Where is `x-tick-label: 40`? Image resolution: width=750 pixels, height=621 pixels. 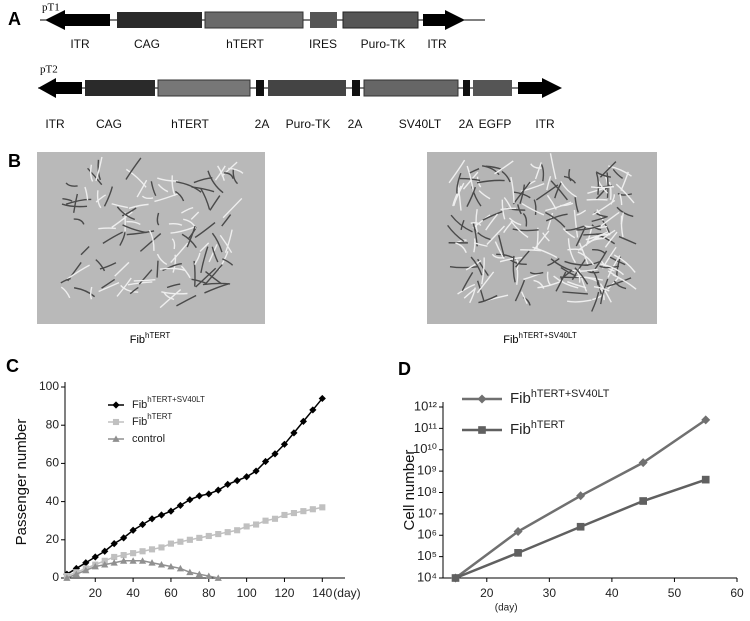 x-tick-label: 40 is located at coordinates (133, 593).